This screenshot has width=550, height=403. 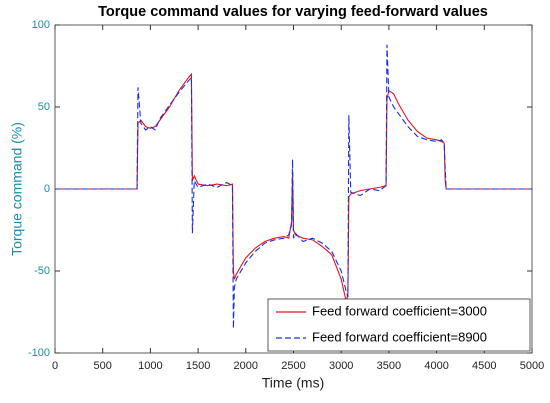 What do you see at coordinates (389, 366) in the screenshot?
I see `x-tick-label: 3500` at bounding box center [389, 366].